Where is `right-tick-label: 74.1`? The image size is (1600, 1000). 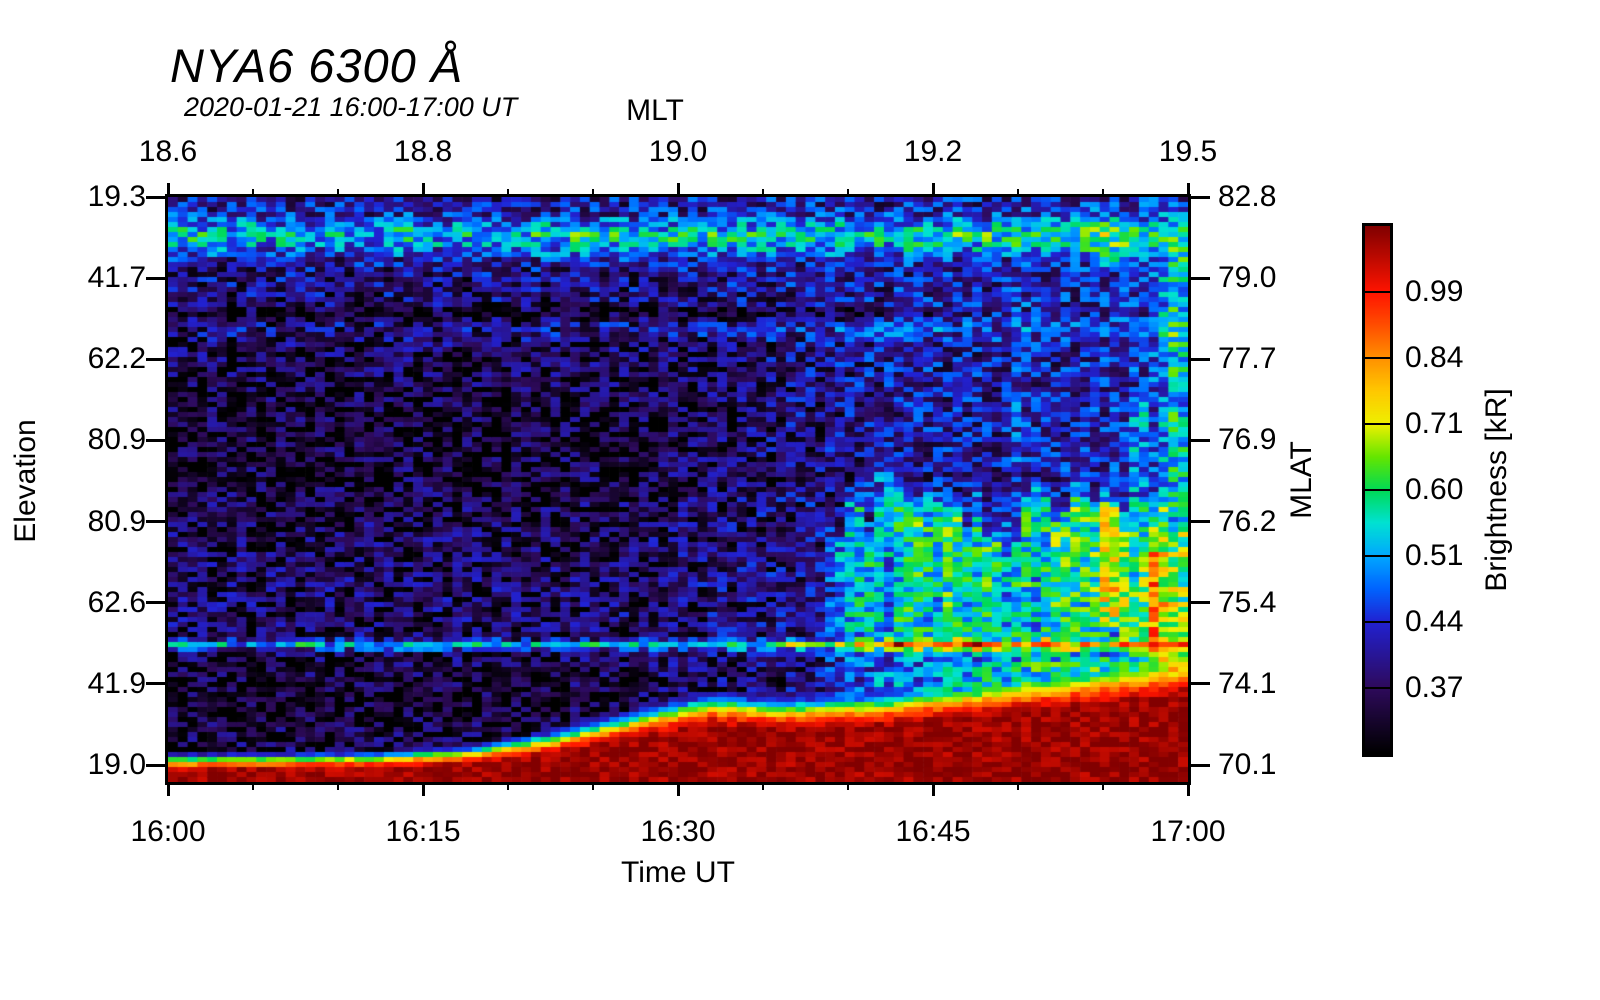
right-tick-label: 74.1 is located at coordinates (1247, 683).